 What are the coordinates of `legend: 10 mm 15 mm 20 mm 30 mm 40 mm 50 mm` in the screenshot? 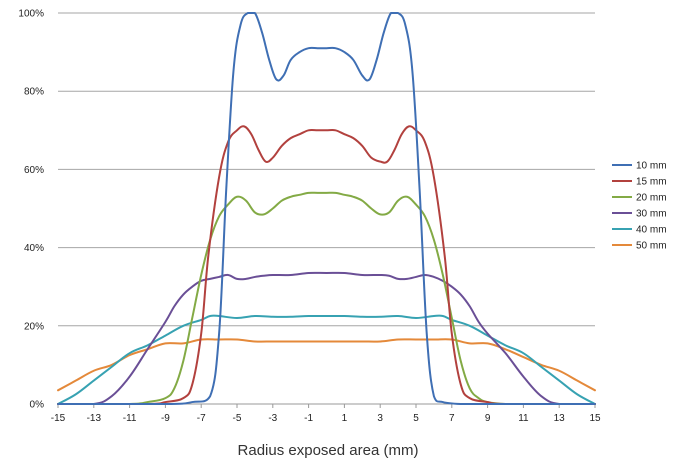 It's located at (639, 206).